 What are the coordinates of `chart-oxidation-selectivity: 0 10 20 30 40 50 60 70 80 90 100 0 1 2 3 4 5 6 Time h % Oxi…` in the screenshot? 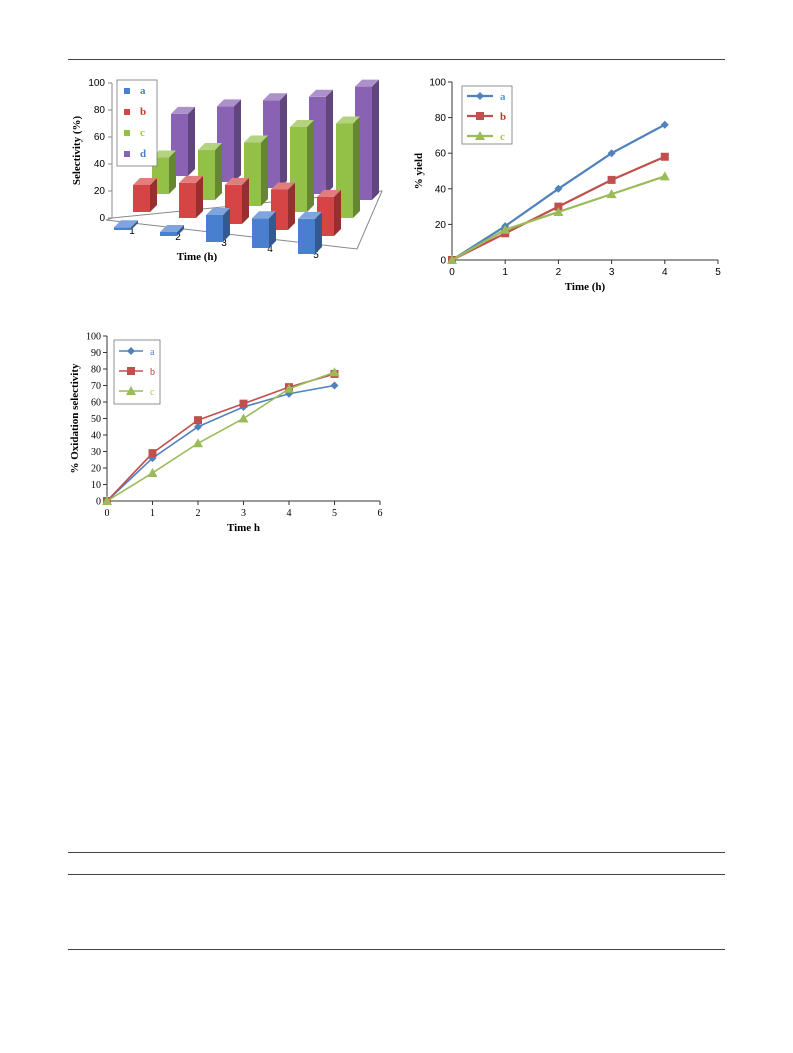 It's located at (229, 435).